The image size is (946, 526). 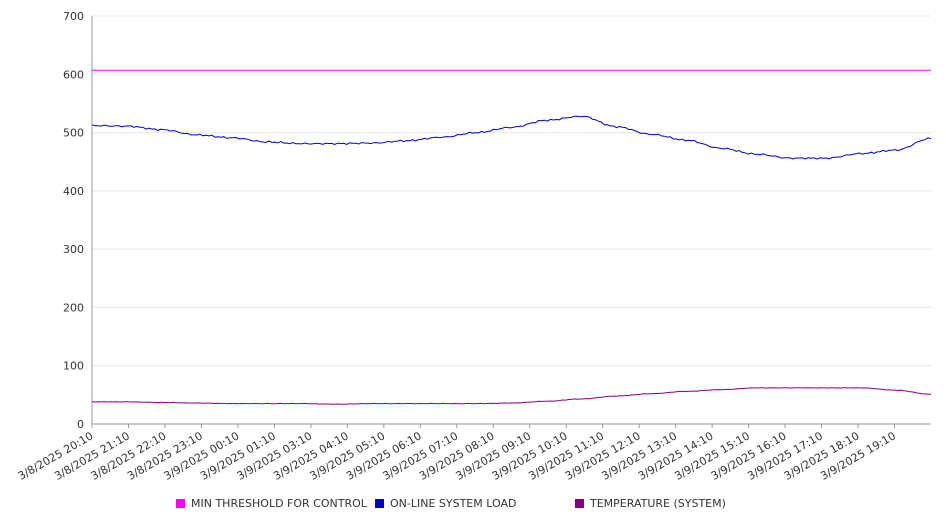 I want to click on legend-item-temperature: TEMPERATURE (SYSTEM), so click(x=650, y=503).